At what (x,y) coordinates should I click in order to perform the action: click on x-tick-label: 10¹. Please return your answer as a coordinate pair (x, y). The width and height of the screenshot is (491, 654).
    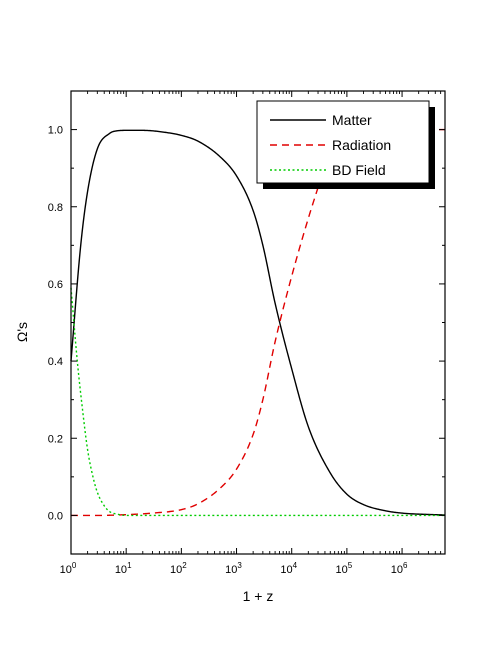
    Looking at the image, I should click on (123, 568).